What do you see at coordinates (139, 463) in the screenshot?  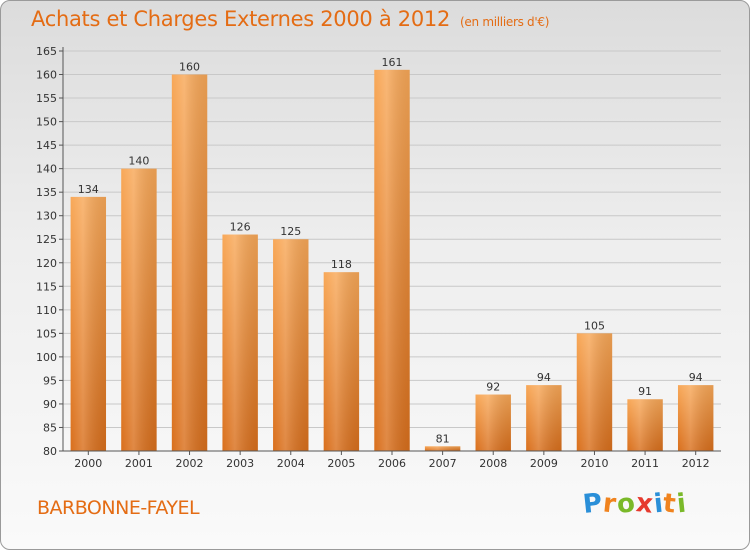 I see `x-tick-label: 2001` at bounding box center [139, 463].